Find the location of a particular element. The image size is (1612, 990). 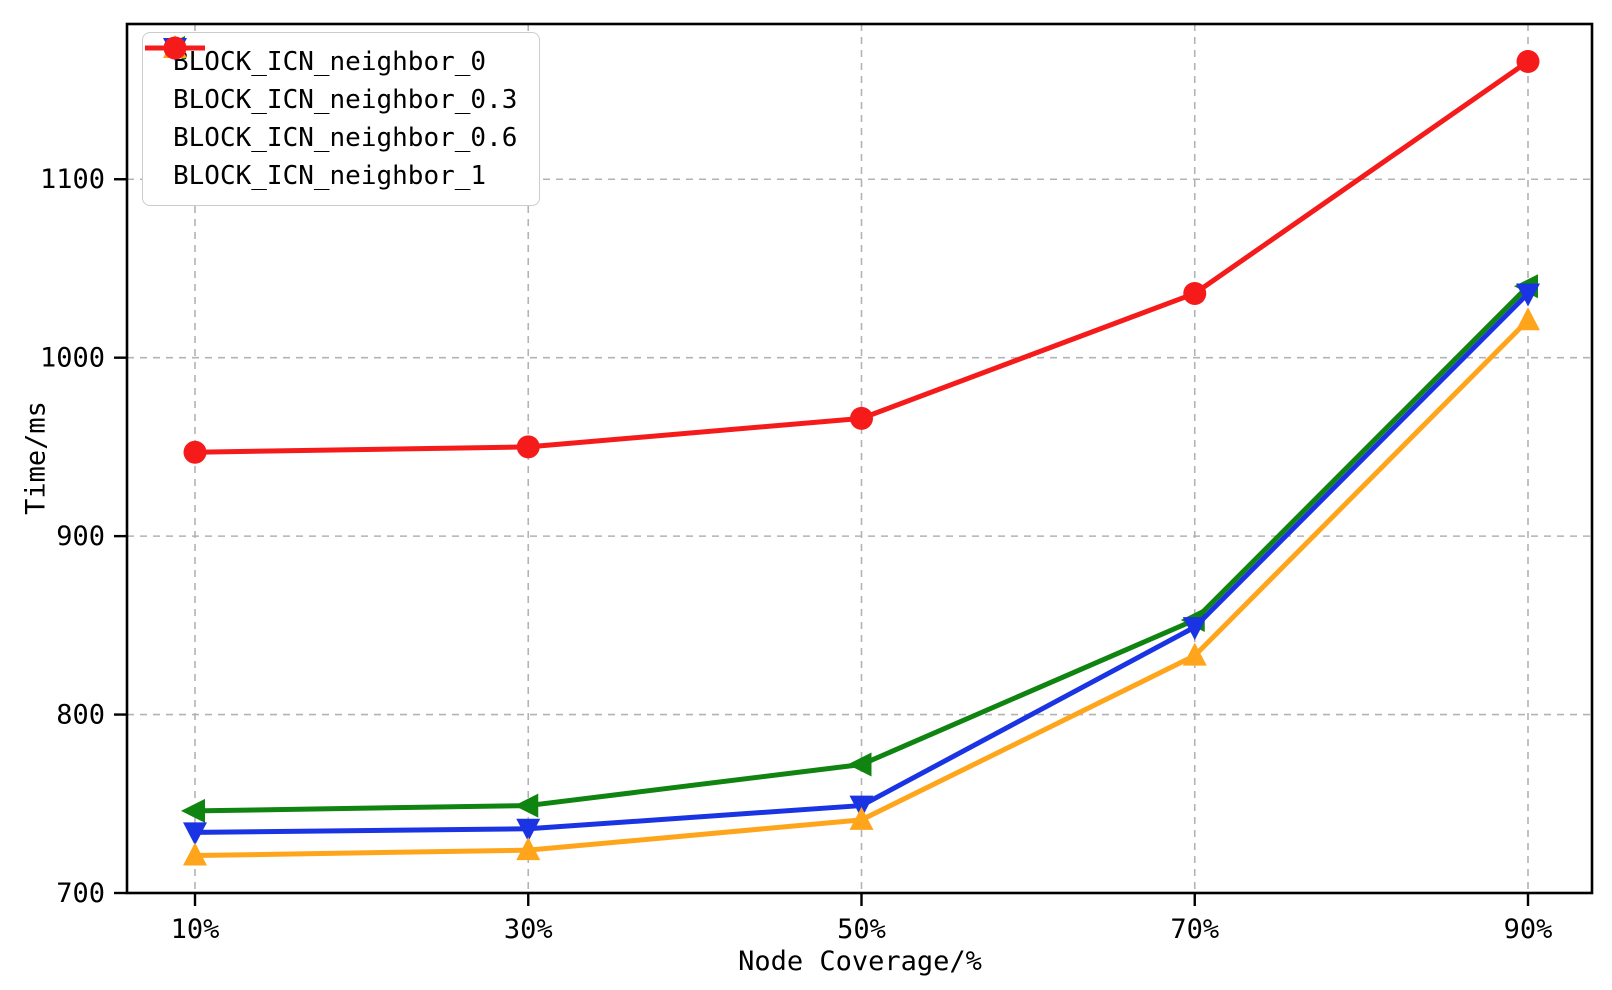

x-tick-label: 10% is located at coordinates (195, 929).